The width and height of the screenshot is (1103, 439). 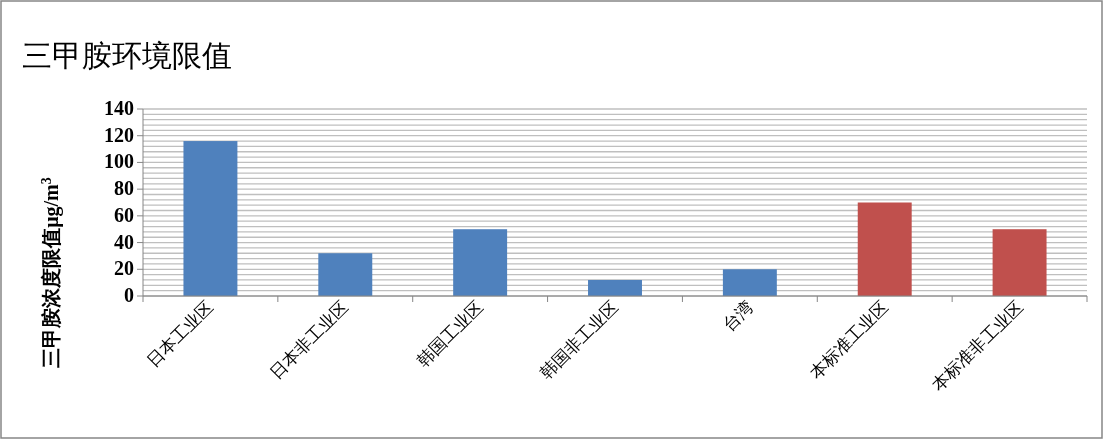 What do you see at coordinates (848, 340) in the screenshot?
I see `x-tick-label: 本标准工业区` at bounding box center [848, 340].